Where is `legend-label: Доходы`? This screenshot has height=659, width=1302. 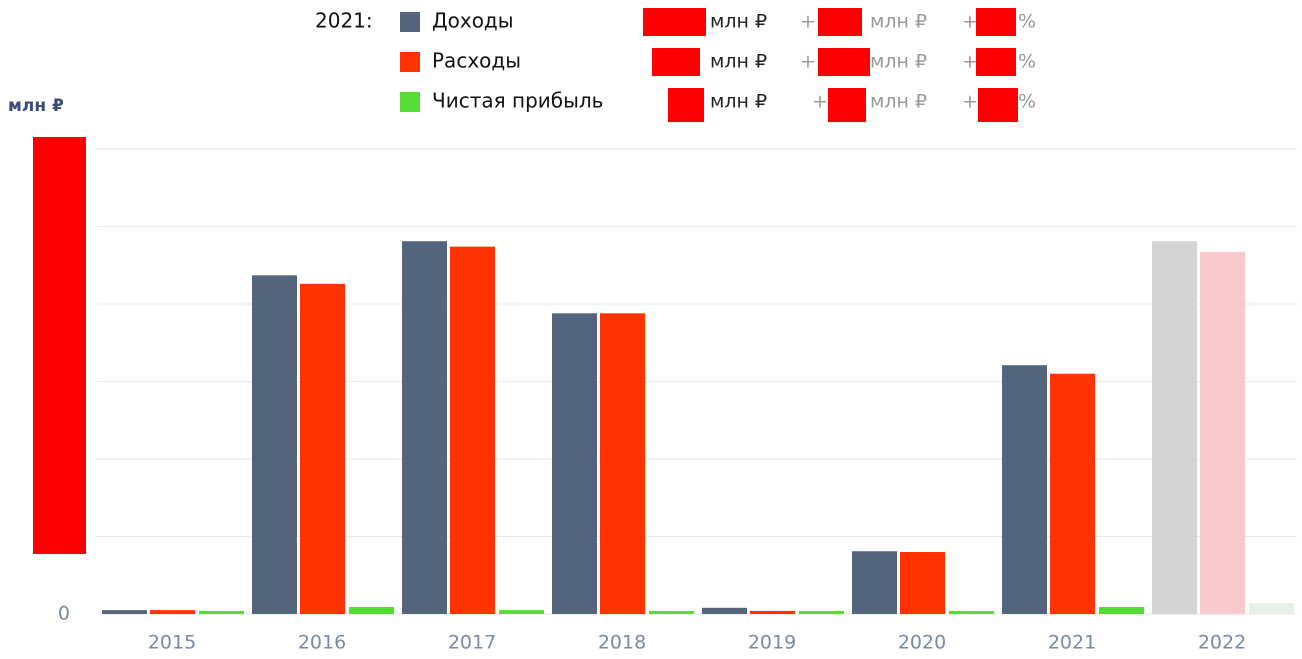
legend-label: Доходы is located at coordinates (473, 21).